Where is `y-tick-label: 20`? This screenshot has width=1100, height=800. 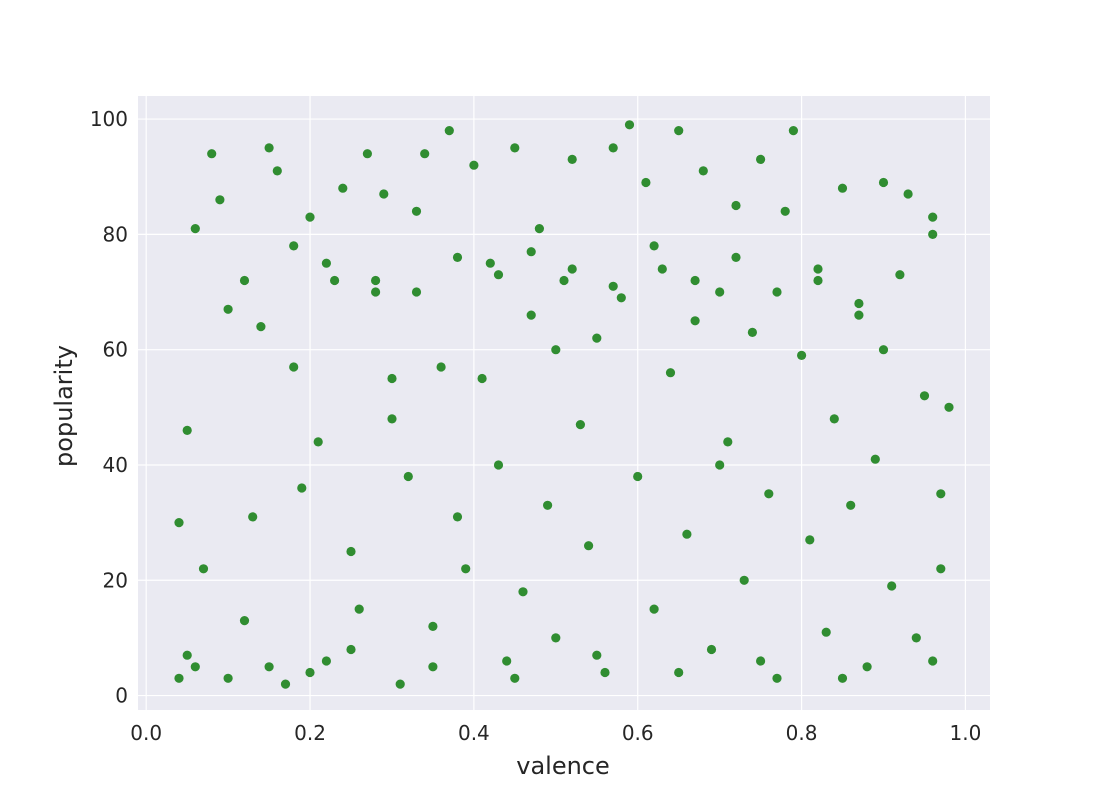 y-tick-label: 20 is located at coordinates (115, 580).